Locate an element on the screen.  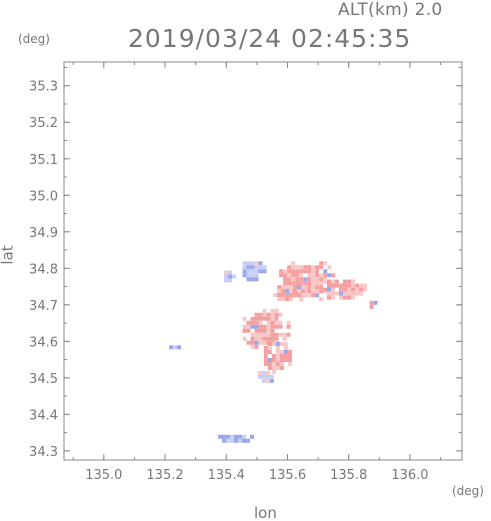
y-axis-unit: (deg) is located at coordinates (34, 39).